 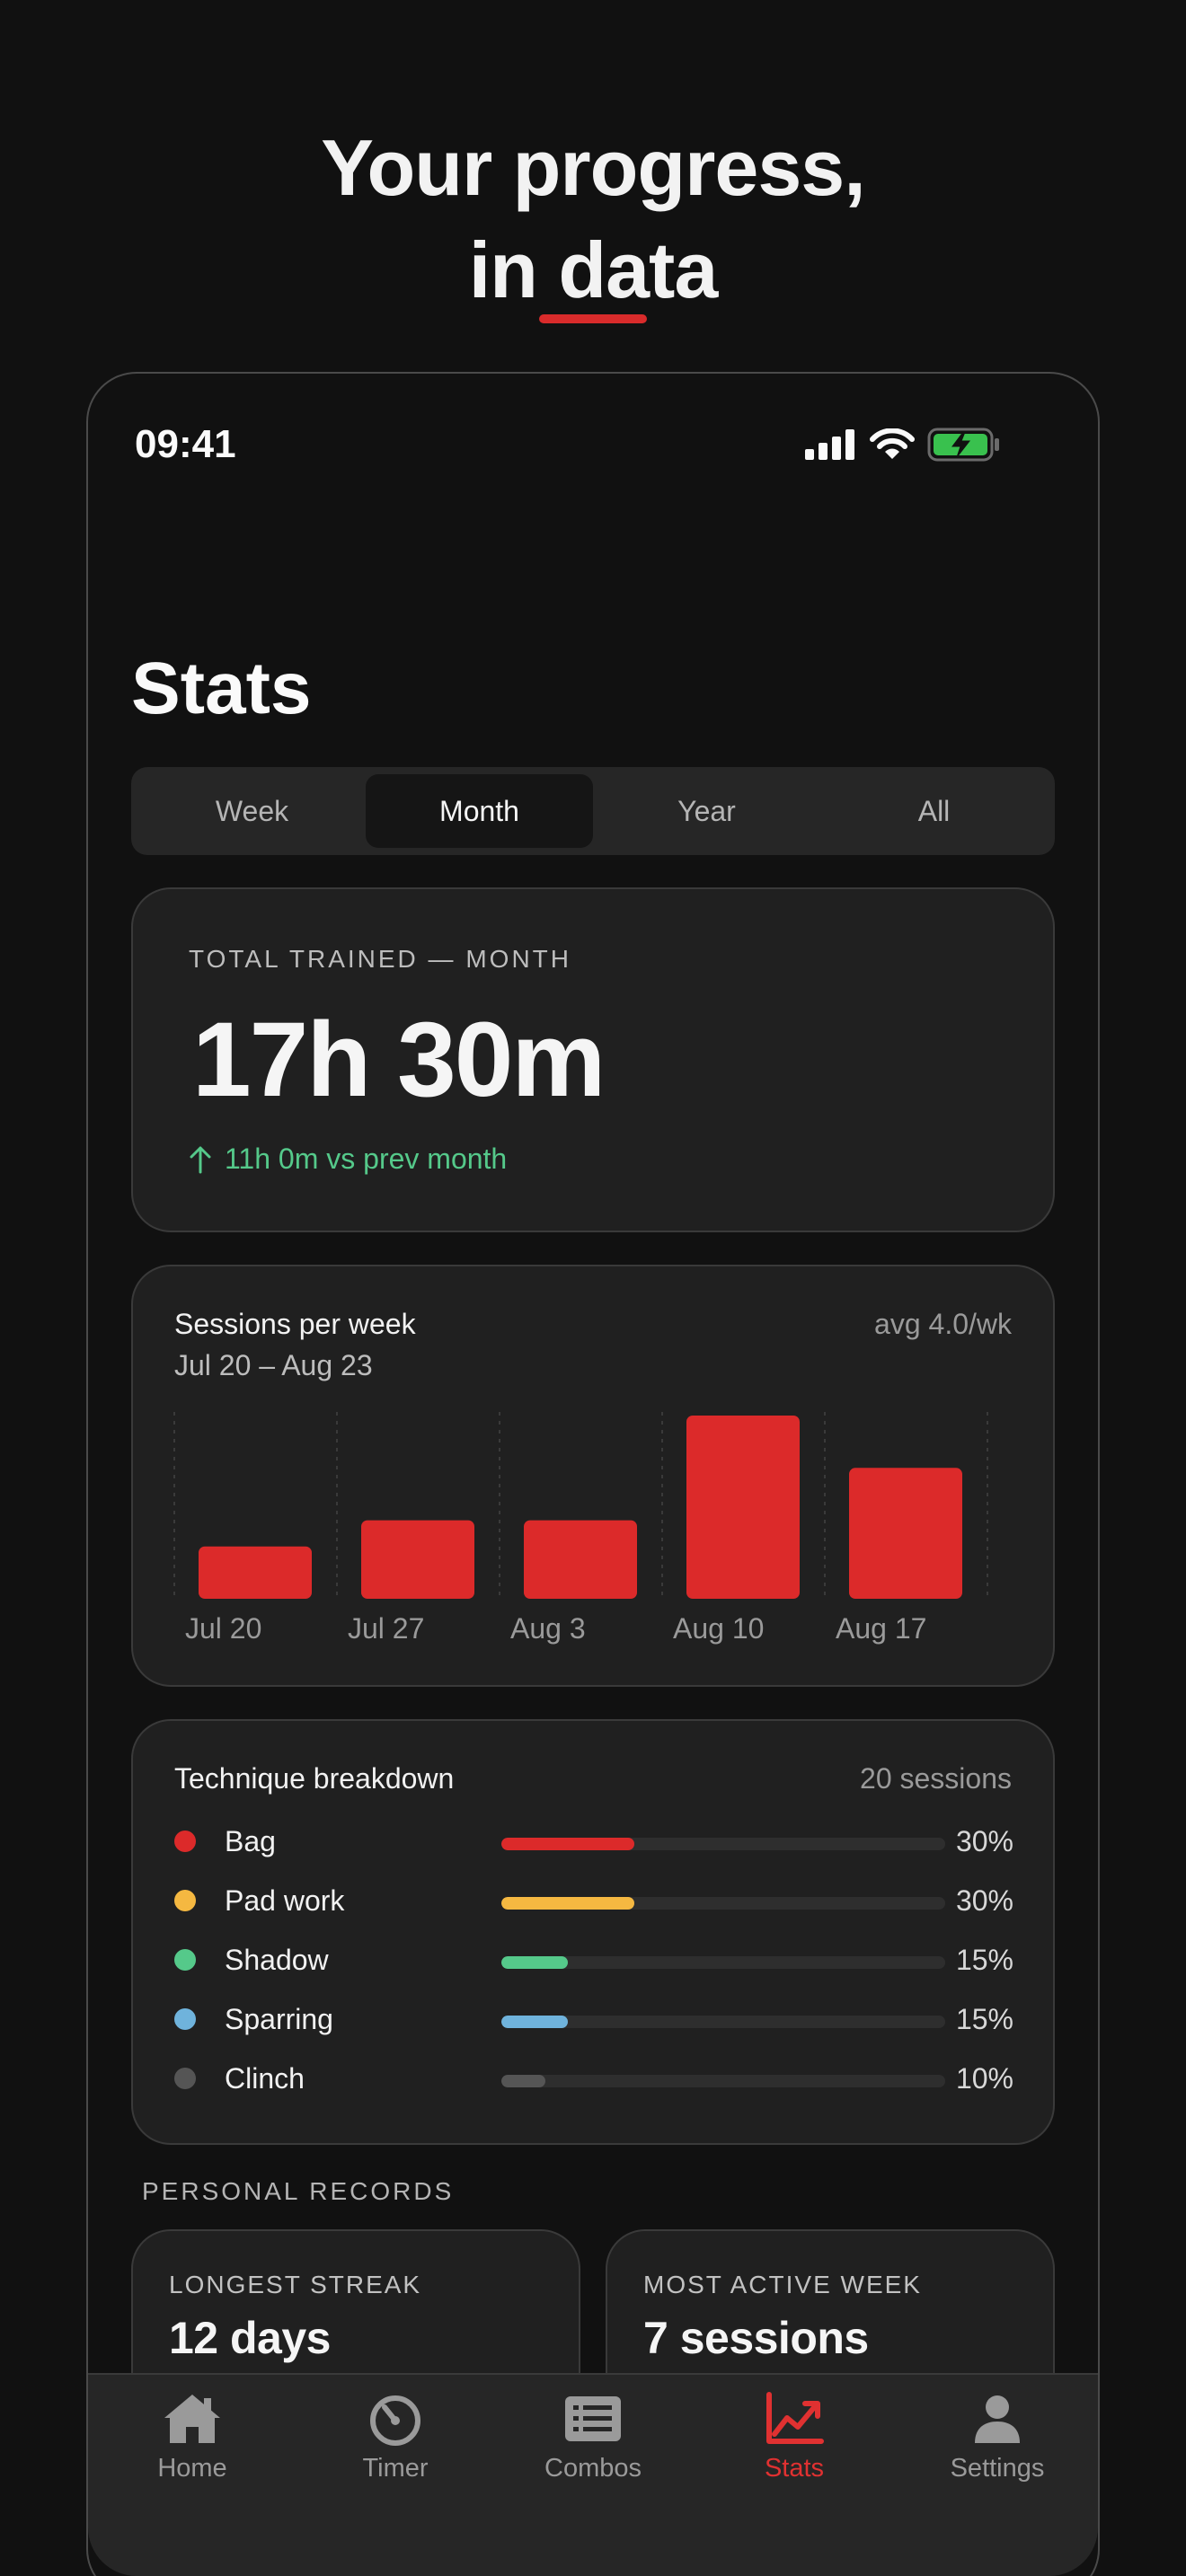 I want to click on technique-row: Shadow 15%, so click(x=593, y=1959).